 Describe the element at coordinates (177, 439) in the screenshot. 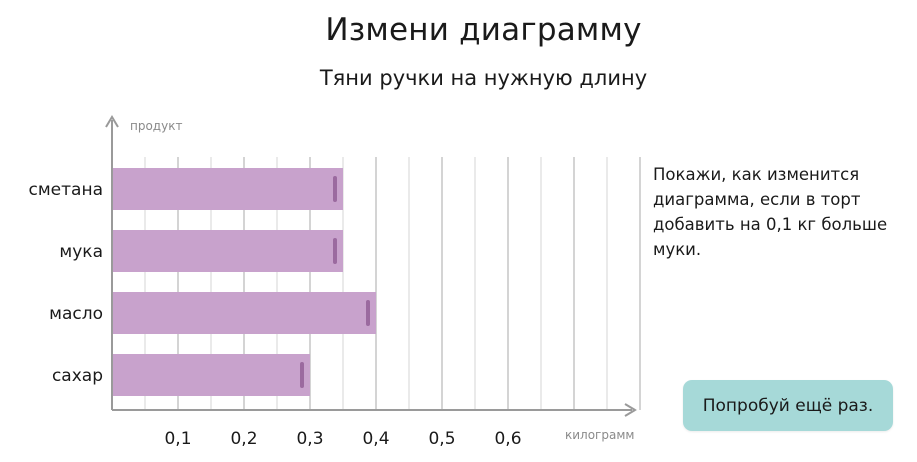

I see `x-tick-label: 0,1` at that location.